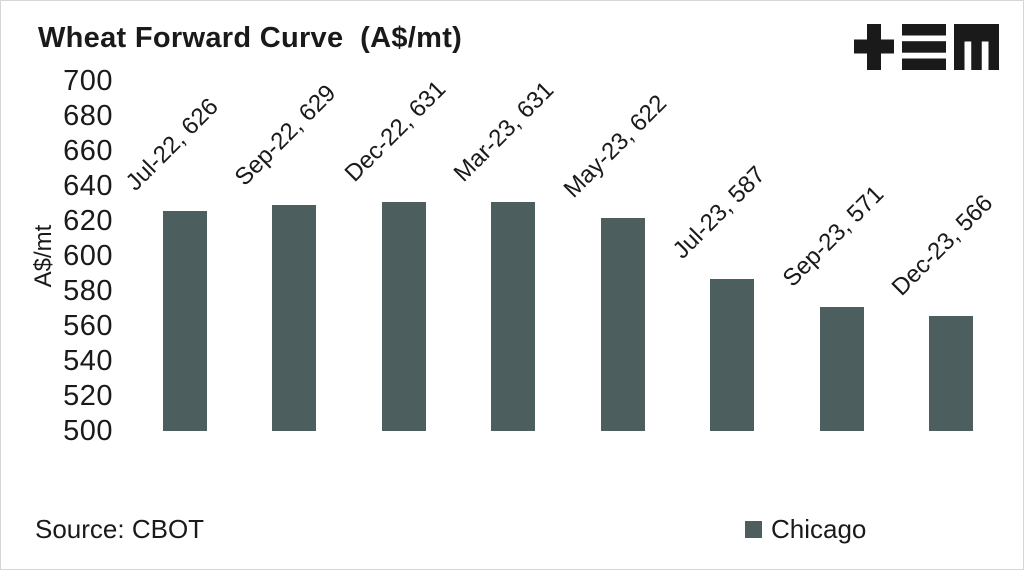  What do you see at coordinates (88, 186) in the screenshot?
I see `y-tick-label: 640` at bounding box center [88, 186].